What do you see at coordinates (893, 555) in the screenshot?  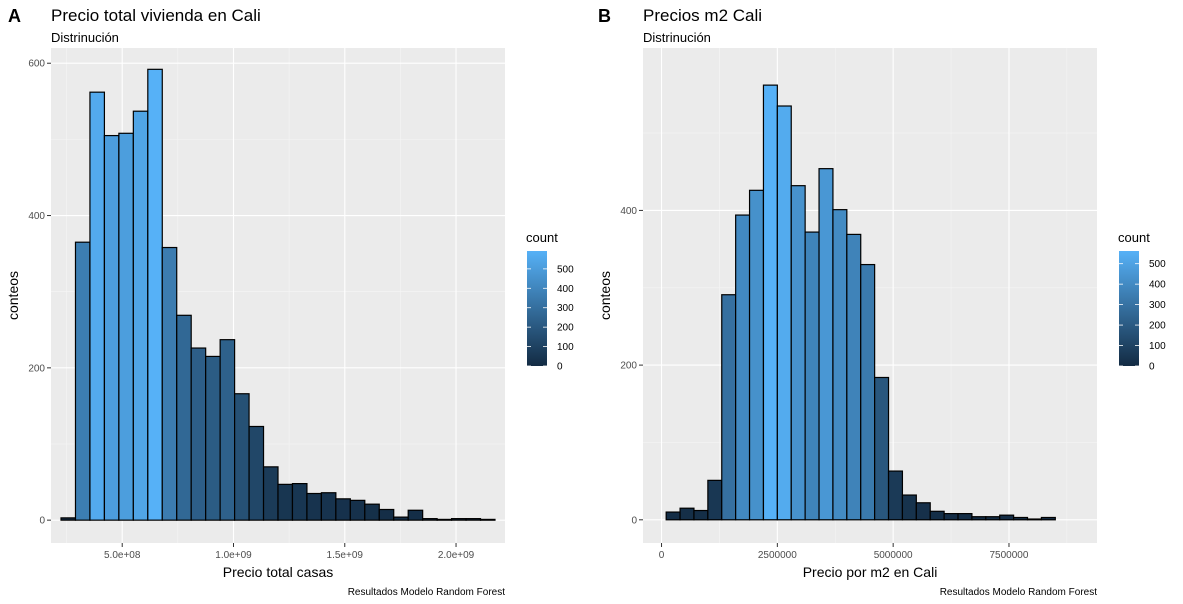 I see `x-tick-label: 5000000` at bounding box center [893, 555].